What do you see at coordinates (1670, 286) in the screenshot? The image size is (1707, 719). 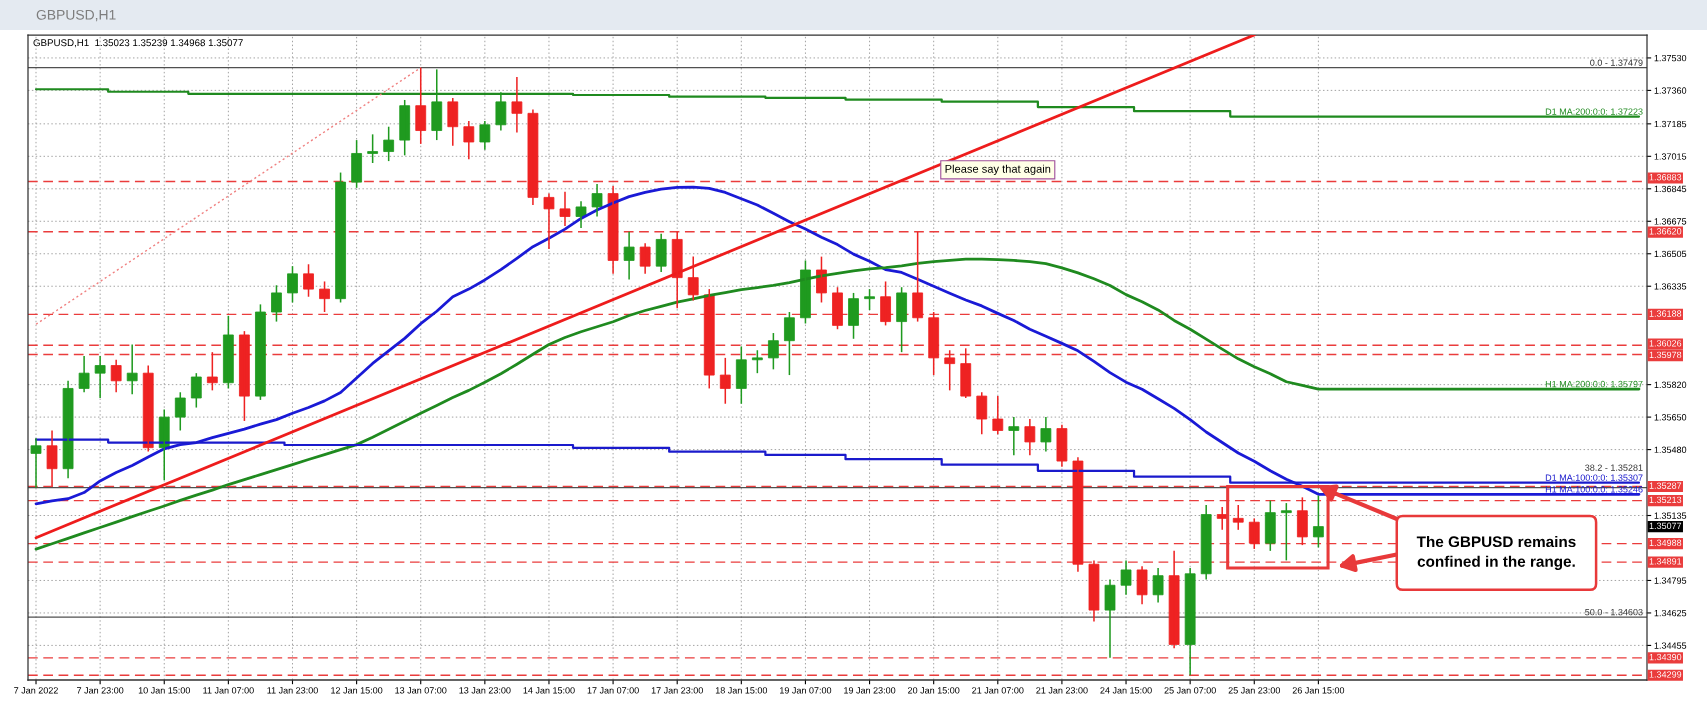 I see `y-tick-label: 1.36335` at bounding box center [1670, 286].